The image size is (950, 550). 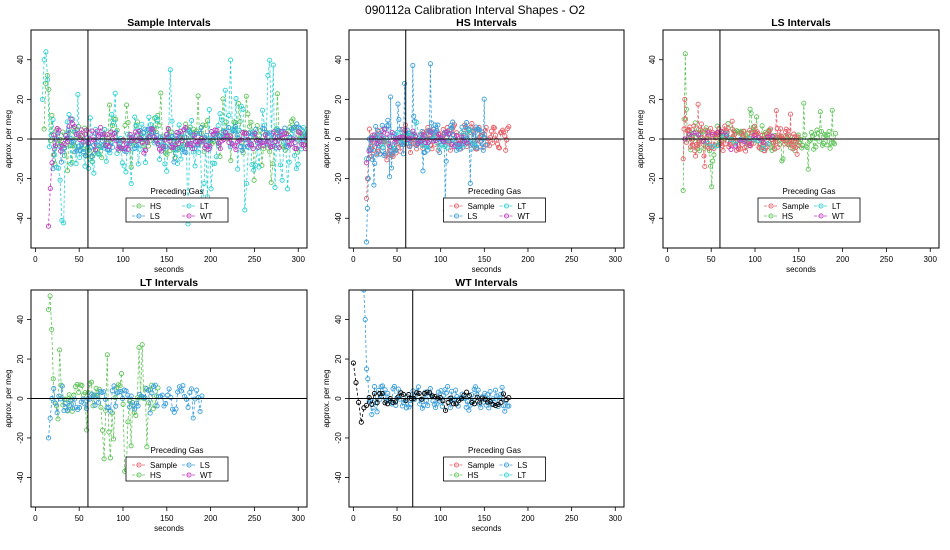 I want to click on y-tick-label: 40, so click(x=20, y=59).